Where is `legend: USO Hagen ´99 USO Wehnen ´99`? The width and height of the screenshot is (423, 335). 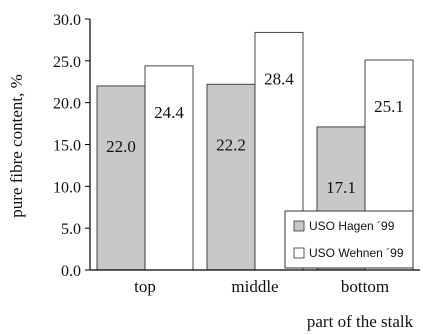
legend: USO Hagen ´99 USO Wehnen ´99 is located at coordinates (349, 239).